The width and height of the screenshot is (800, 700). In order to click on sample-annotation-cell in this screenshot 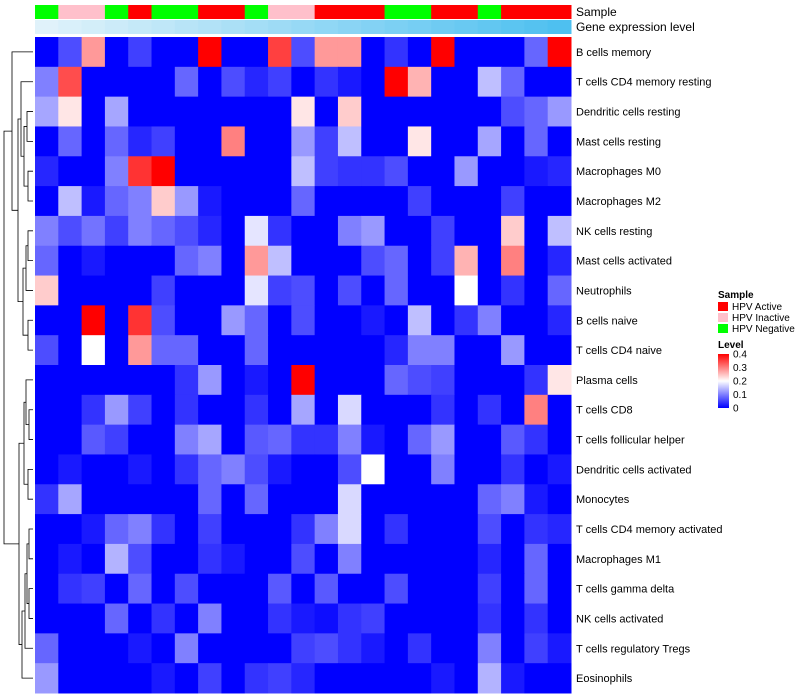, I will do `click(326, 12)`.